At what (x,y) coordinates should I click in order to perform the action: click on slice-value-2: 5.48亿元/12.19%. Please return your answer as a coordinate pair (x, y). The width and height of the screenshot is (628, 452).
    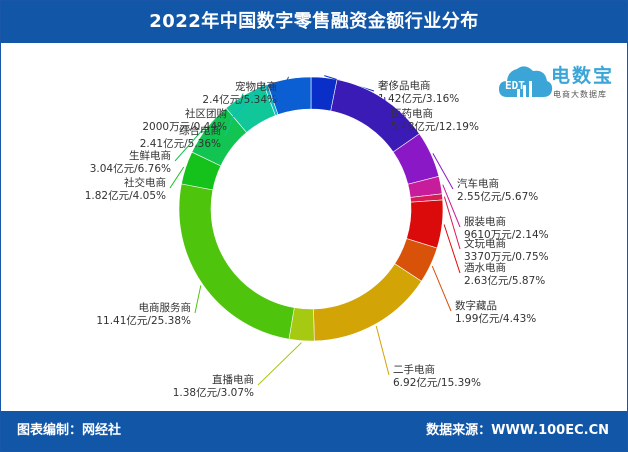
    Looking at the image, I should click on (435, 126).